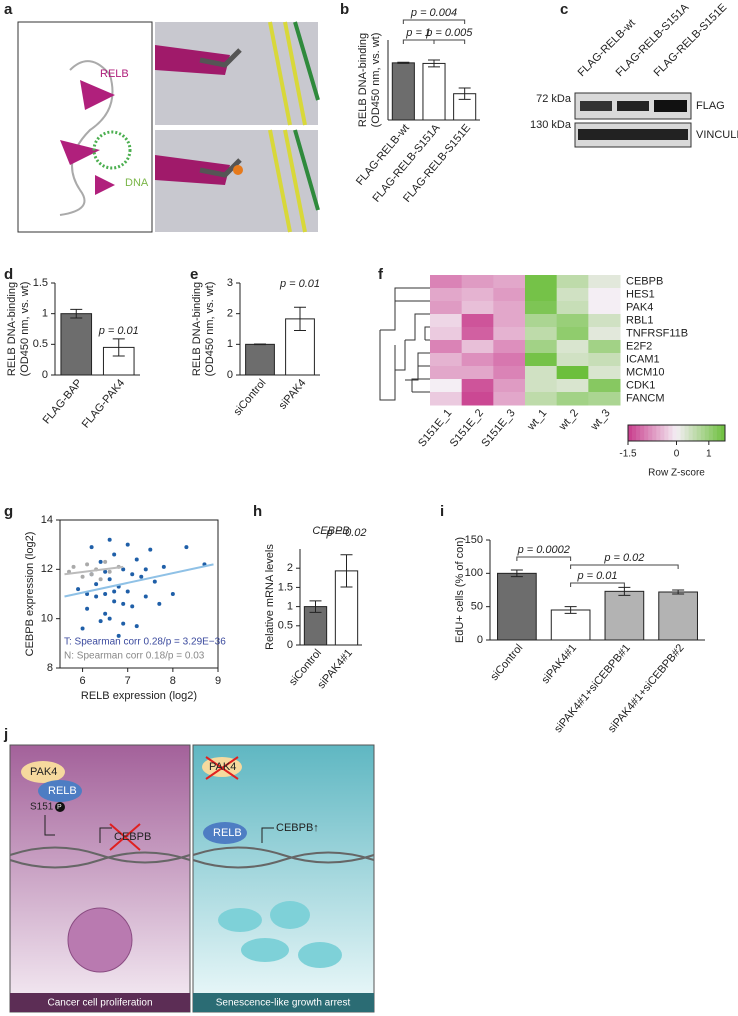  Describe the element at coordinates (47, 569) in the screenshot. I see `y-tick-label: 12` at that location.